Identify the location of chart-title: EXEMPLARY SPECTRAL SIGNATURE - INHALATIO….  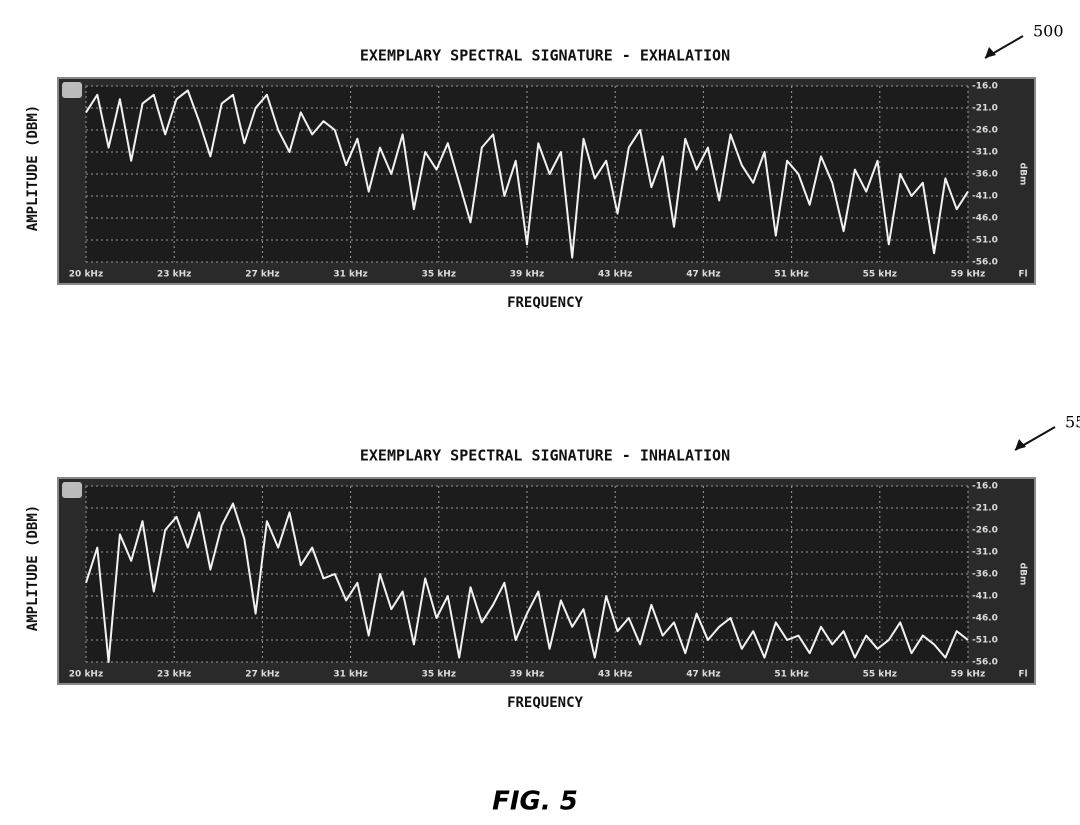
(545, 456).